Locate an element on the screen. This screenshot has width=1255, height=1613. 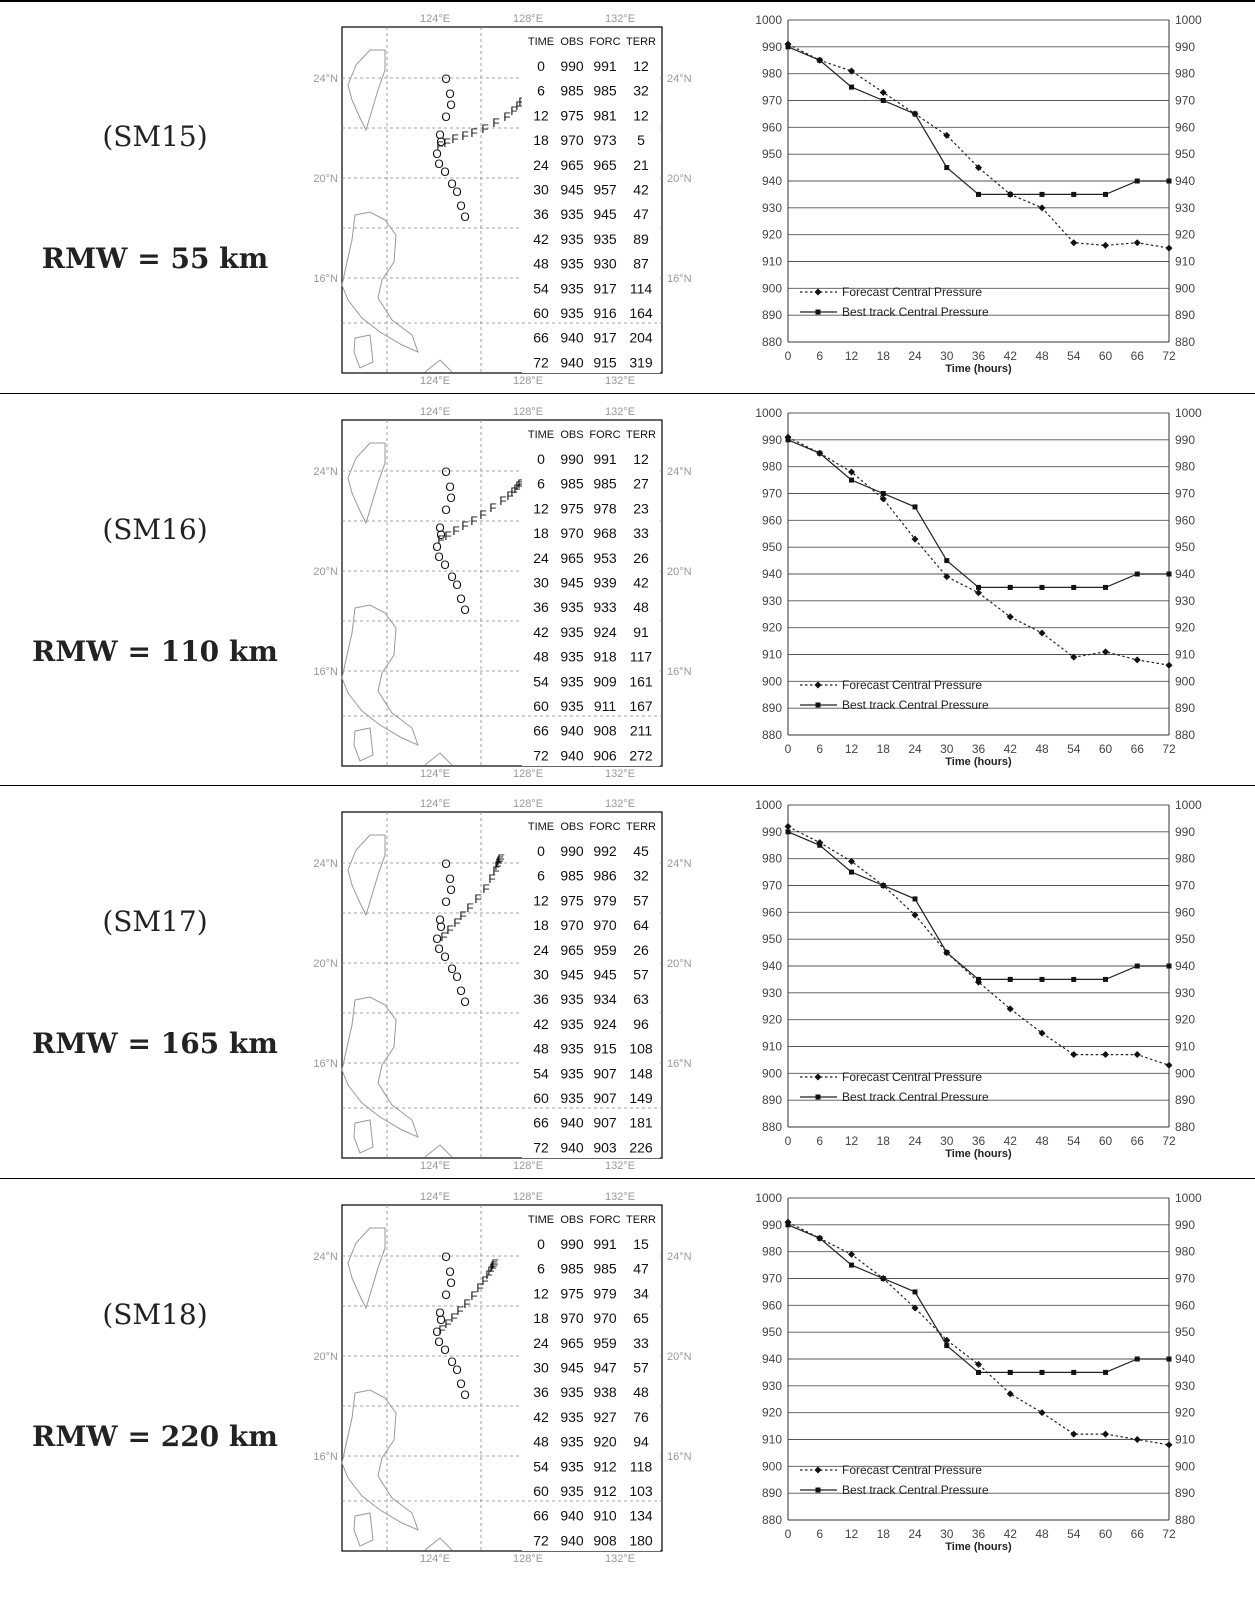
y-tick-label-left: 990 is located at coordinates (772, 1225).